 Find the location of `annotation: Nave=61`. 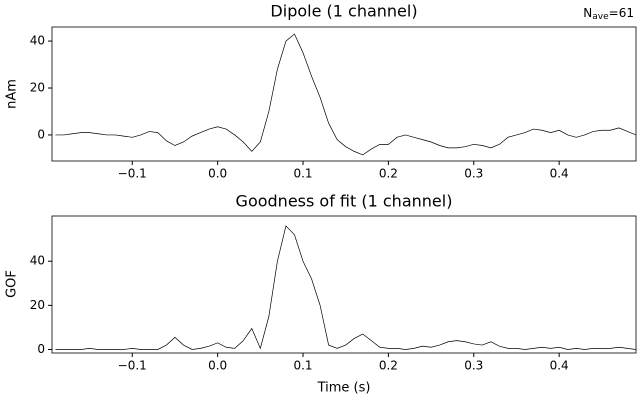

annotation: Nave=61 is located at coordinates (608, 14).